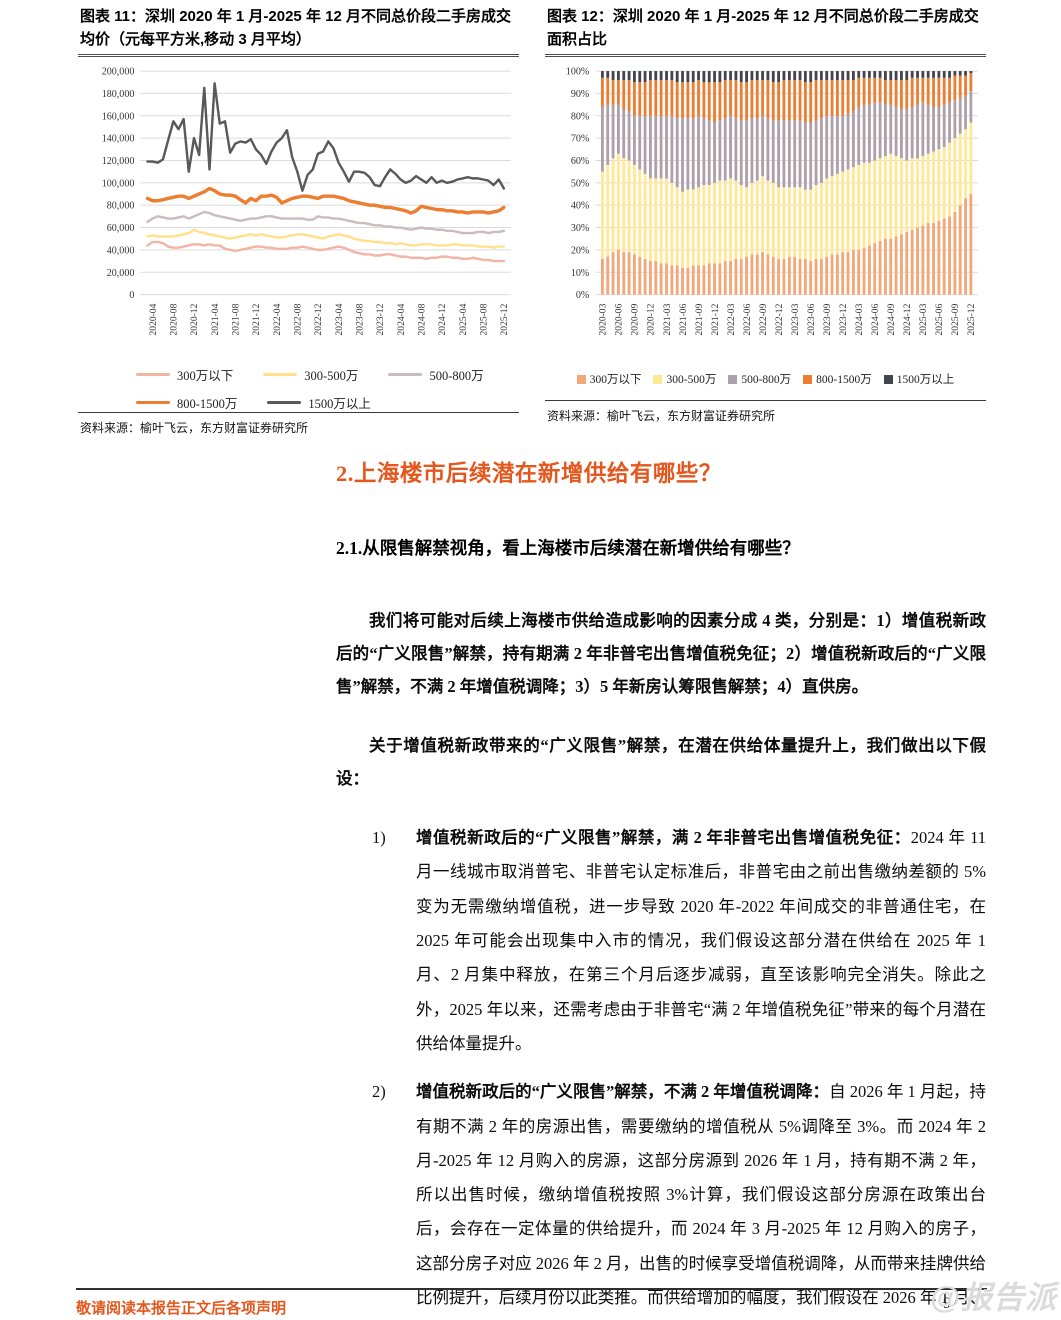 The width and height of the screenshot is (1061, 1320). What do you see at coordinates (580, 139) in the screenshot?
I see `svg-text: 70%` at bounding box center [580, 139].